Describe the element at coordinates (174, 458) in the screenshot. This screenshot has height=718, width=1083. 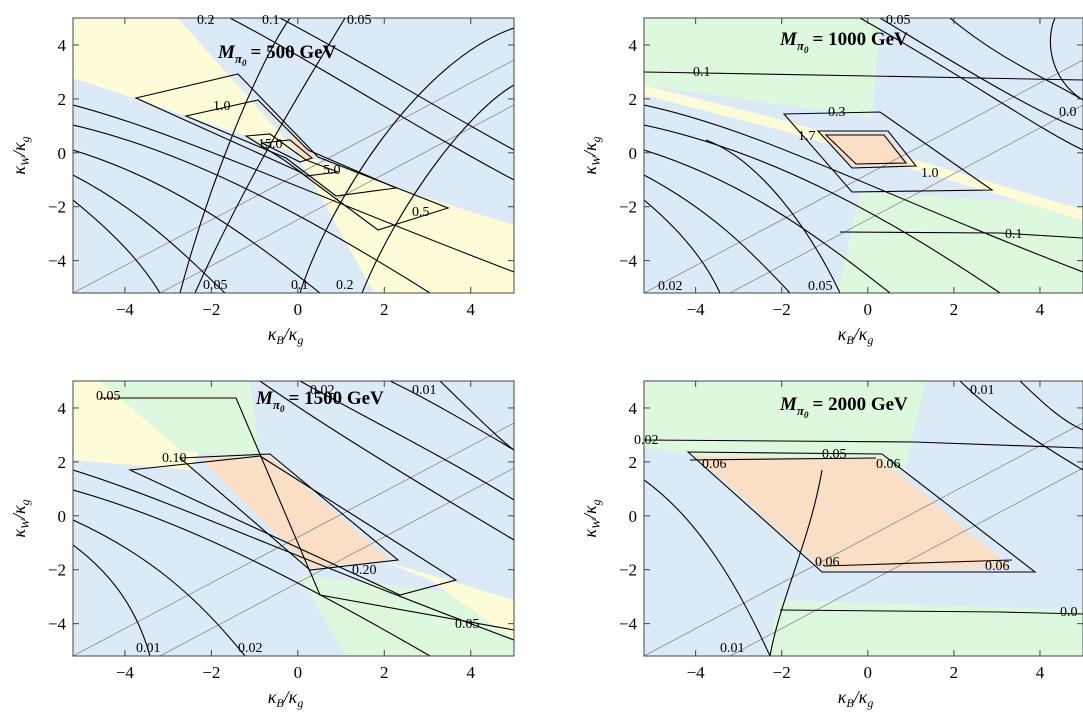
I see `contour-label: 0.10` at that location.